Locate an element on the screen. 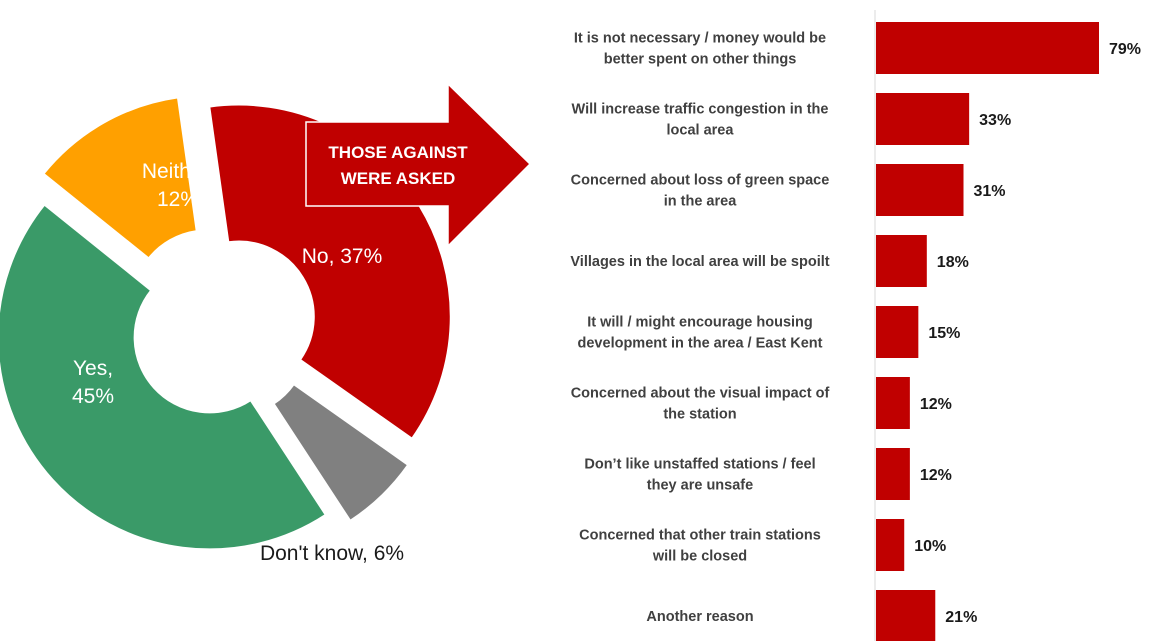 This screenshot has height=641, width=1159. bar-value-label: 15% is located at coordinates (944, 333).